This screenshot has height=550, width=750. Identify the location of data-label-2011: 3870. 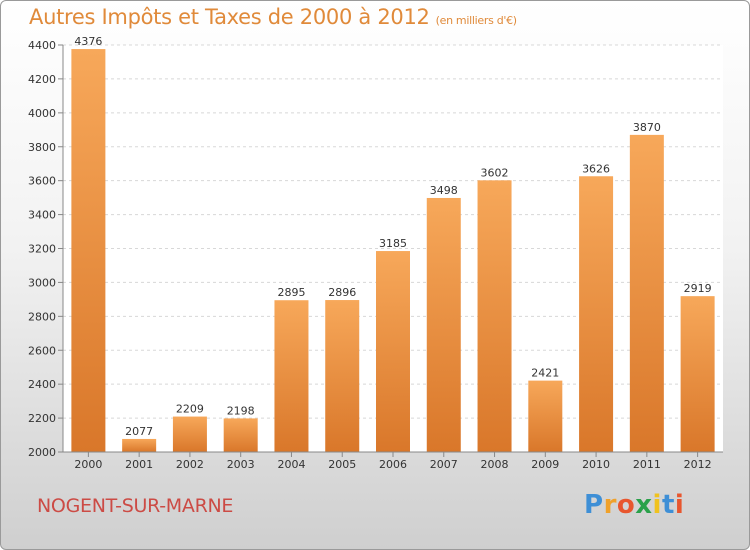
(647, 127).